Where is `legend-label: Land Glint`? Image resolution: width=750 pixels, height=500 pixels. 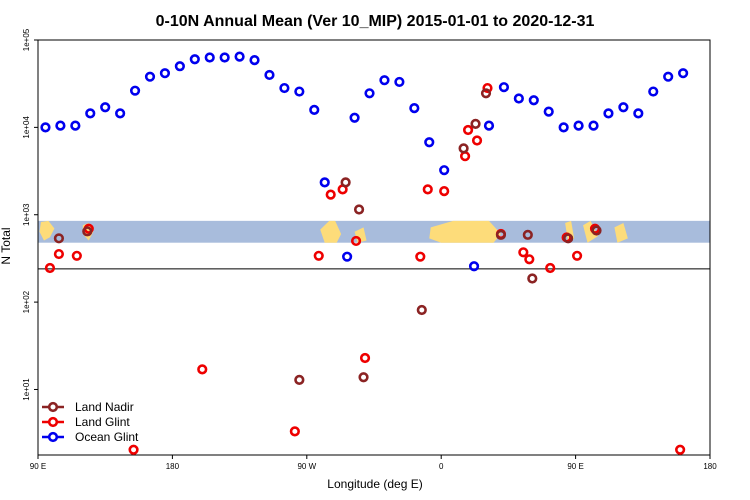 legend-label: Land Glint is located at coordinates (102, 422).